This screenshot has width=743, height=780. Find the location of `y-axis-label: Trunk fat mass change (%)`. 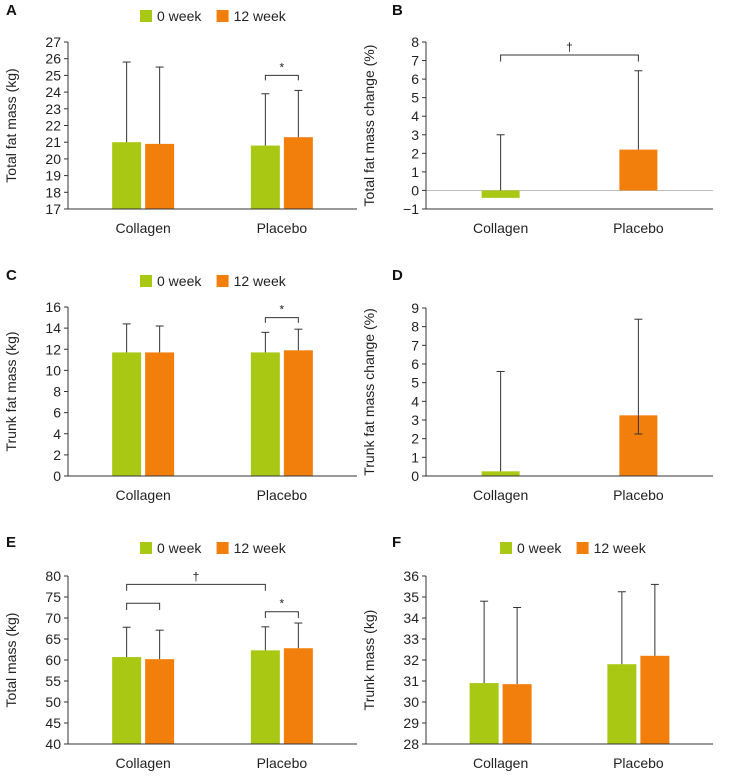

y-axis-label: Trunk fat mass change (%) is located at coordinates (369, 392).